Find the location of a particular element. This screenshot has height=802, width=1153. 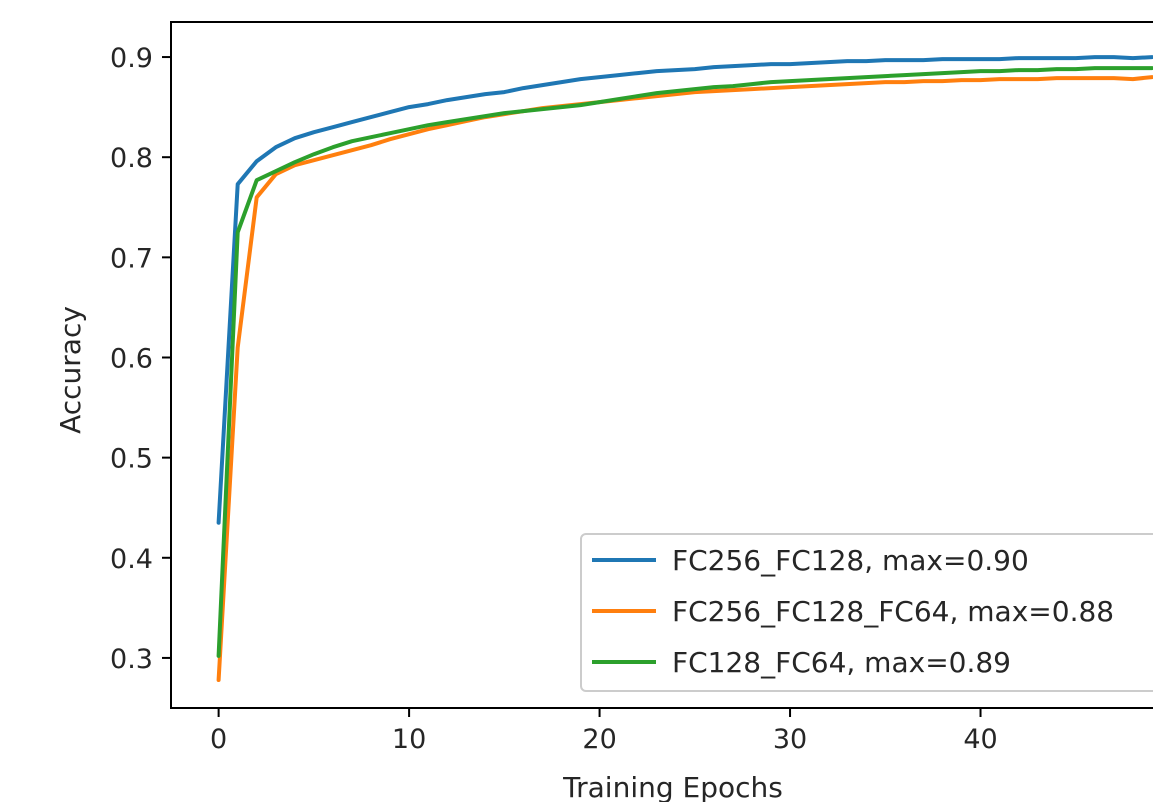

x-axis-ticks: 01020304050 is located at coordinates (604, 731).